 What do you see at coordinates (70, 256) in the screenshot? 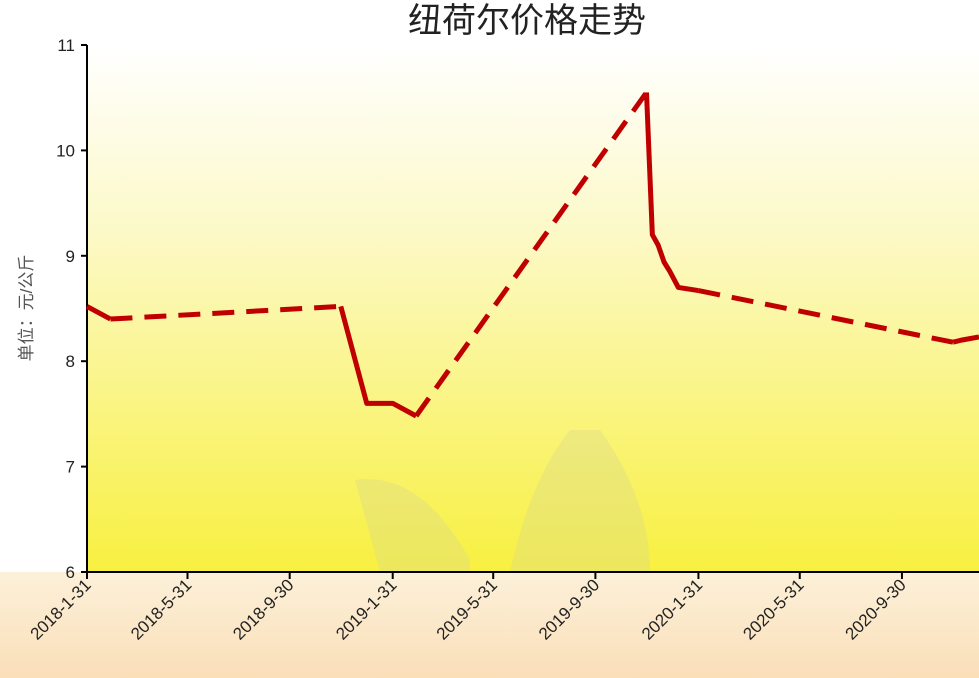
I see `y-tick-label: 9` at bounding box center [70, 256].